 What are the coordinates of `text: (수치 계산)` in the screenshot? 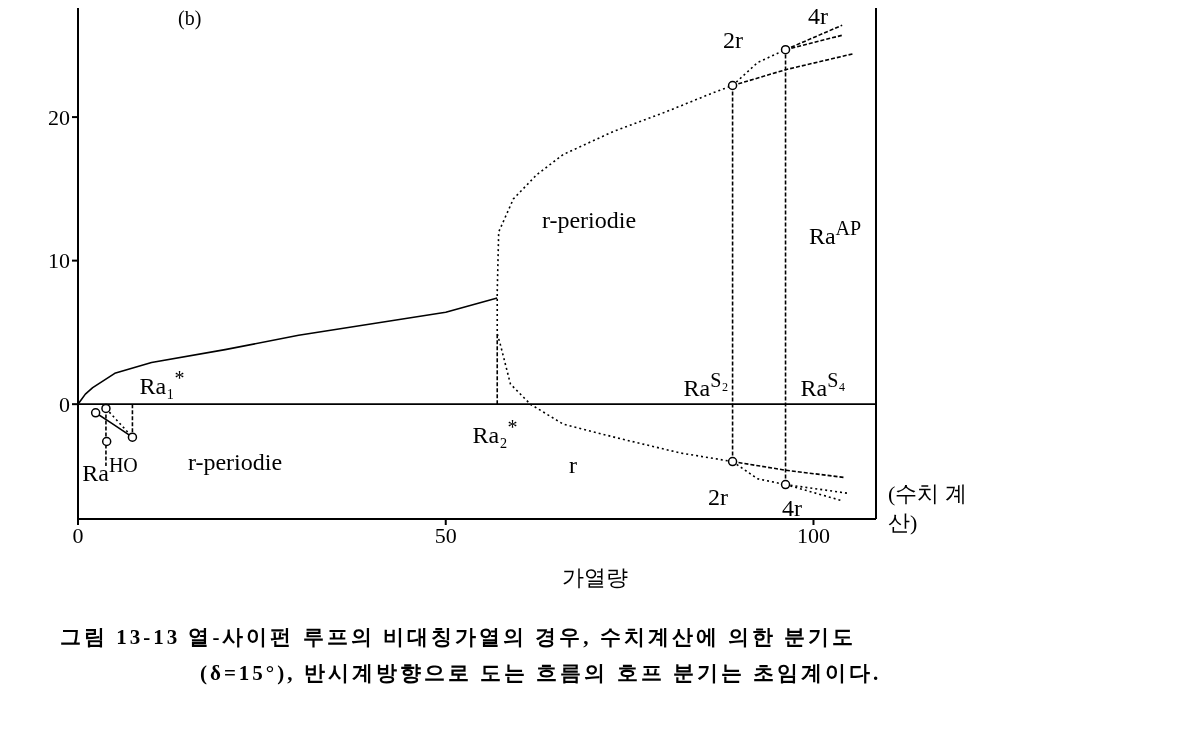 It's located at (928, 508).